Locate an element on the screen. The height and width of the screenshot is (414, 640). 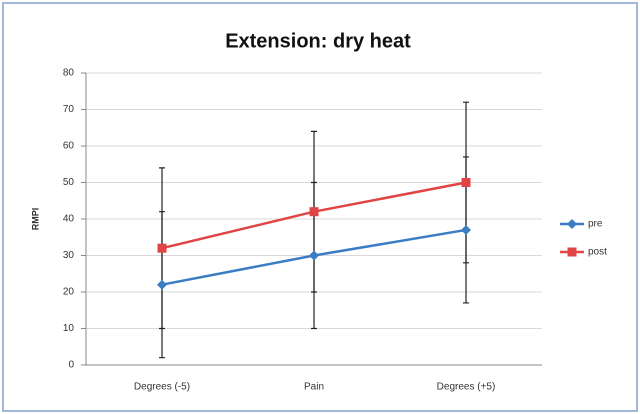
legend-label: pre is located at coordinates (595, 224).